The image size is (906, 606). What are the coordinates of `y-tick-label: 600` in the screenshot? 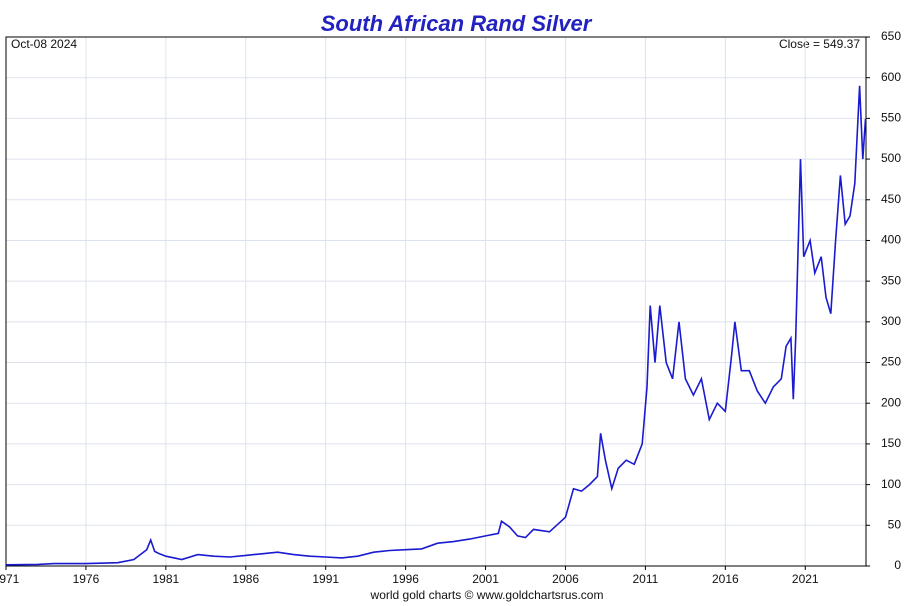 It's located at (891, 77).